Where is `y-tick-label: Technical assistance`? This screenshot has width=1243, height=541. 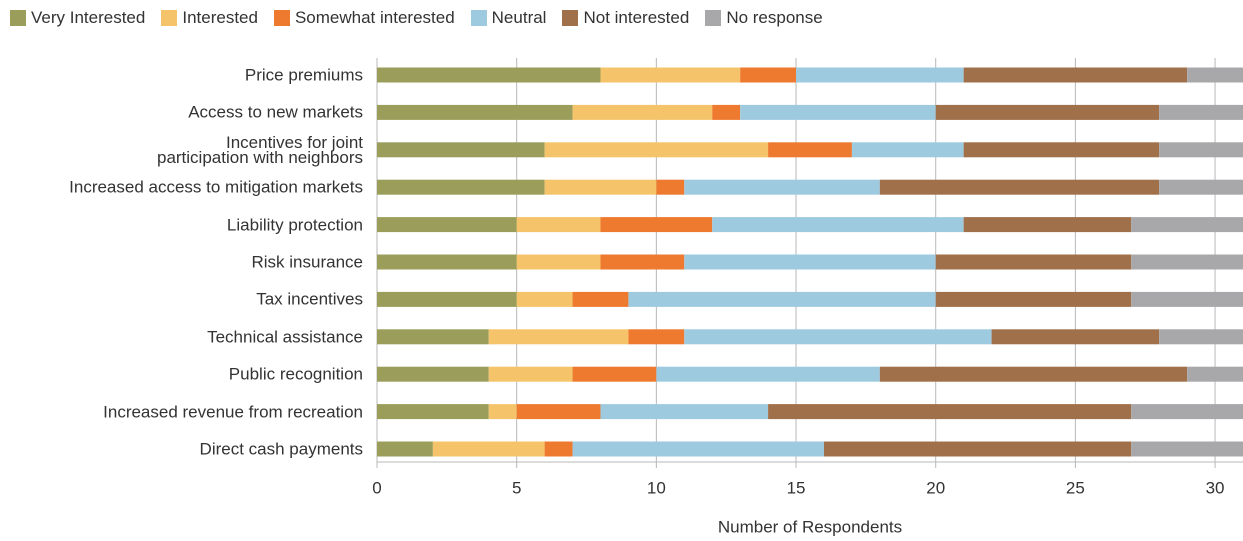 y-tick-label: Technical assistance is located at coordinates (285, 337).